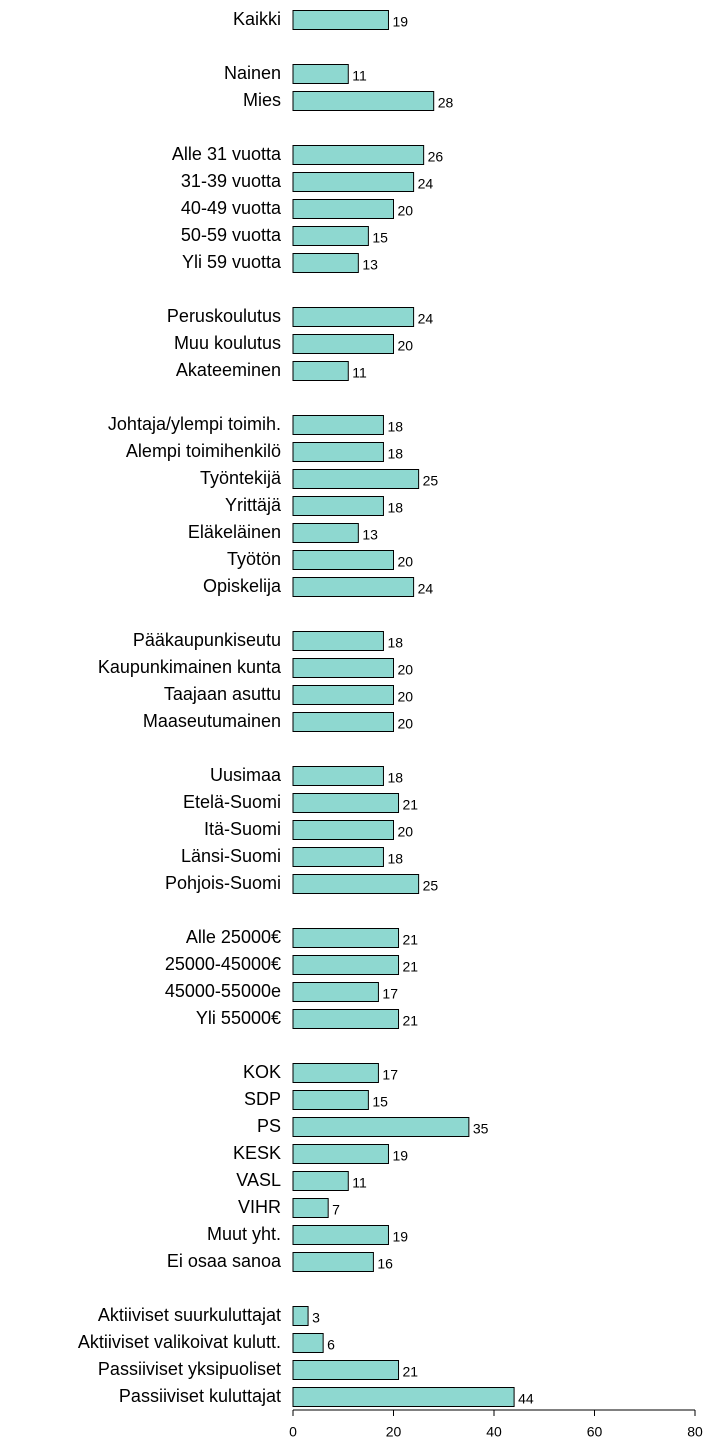 The width and height of the screenshot is (708, 1450). What do you see at coordinates (436, 157) in the screenshot?
I see `value-label: 26` at bounding box center [436, 157].